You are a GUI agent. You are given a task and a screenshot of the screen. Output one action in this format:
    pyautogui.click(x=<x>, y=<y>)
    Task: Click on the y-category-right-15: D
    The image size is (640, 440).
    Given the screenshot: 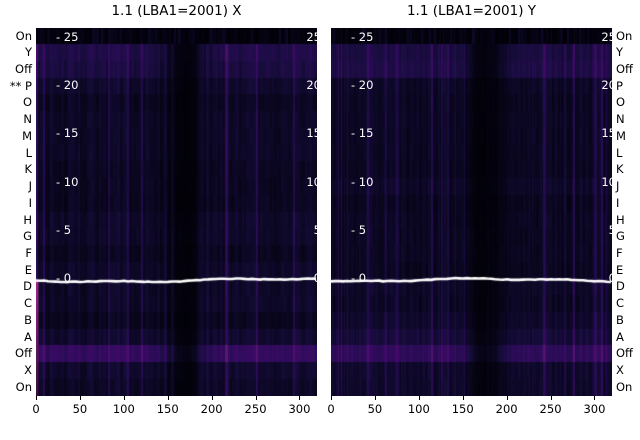 What is the action you would take?
    pyautogui.click(x=620, y=286)
    